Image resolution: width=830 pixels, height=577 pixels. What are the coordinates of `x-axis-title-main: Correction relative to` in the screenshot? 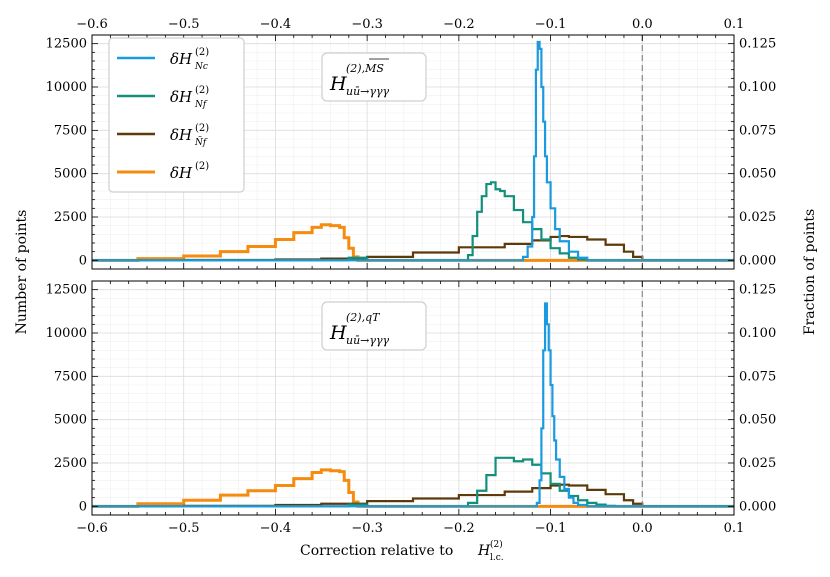 It's located at (376, 551).